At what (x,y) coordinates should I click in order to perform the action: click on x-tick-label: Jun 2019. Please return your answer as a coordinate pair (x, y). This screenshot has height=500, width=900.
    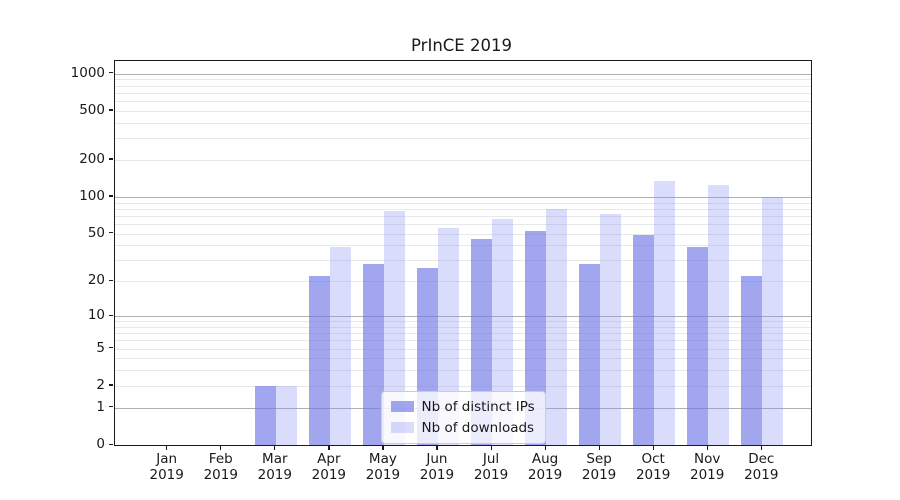
    Looking at the image, I should click on (437, 467).